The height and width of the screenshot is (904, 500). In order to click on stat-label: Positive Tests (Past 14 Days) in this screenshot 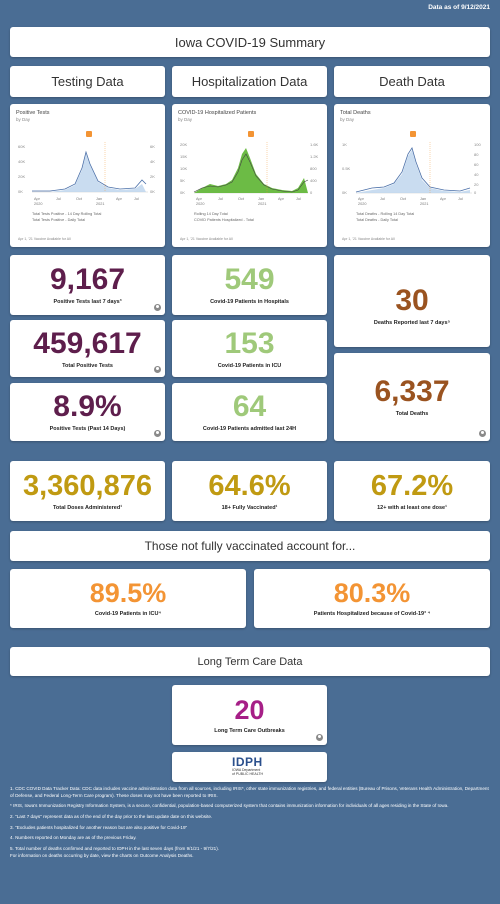, I will do `click(87, 429)`.